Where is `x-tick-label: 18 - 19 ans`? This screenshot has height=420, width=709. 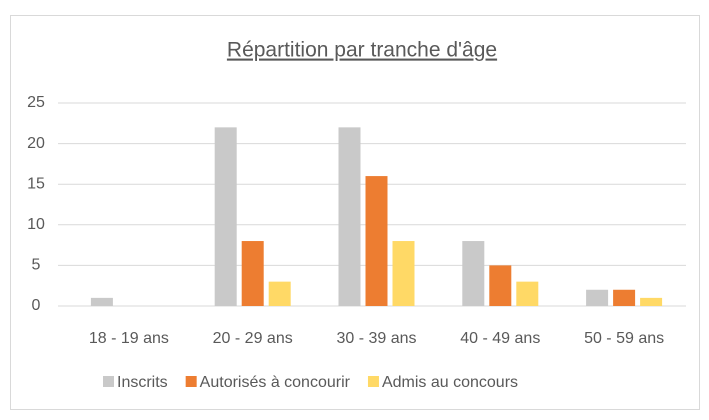 x-tick-label: 18 - 19 ans is located at coordinates (129, 338).